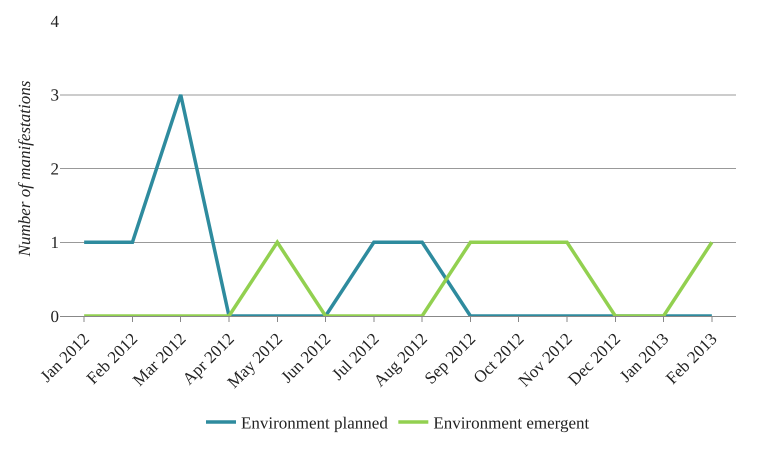 Image resolution: width=761 pixels, height=452 pixels. Describe the element at coordinates (511, 423) in the screenshot. I see `legend-label: Environment emergent` at that location.